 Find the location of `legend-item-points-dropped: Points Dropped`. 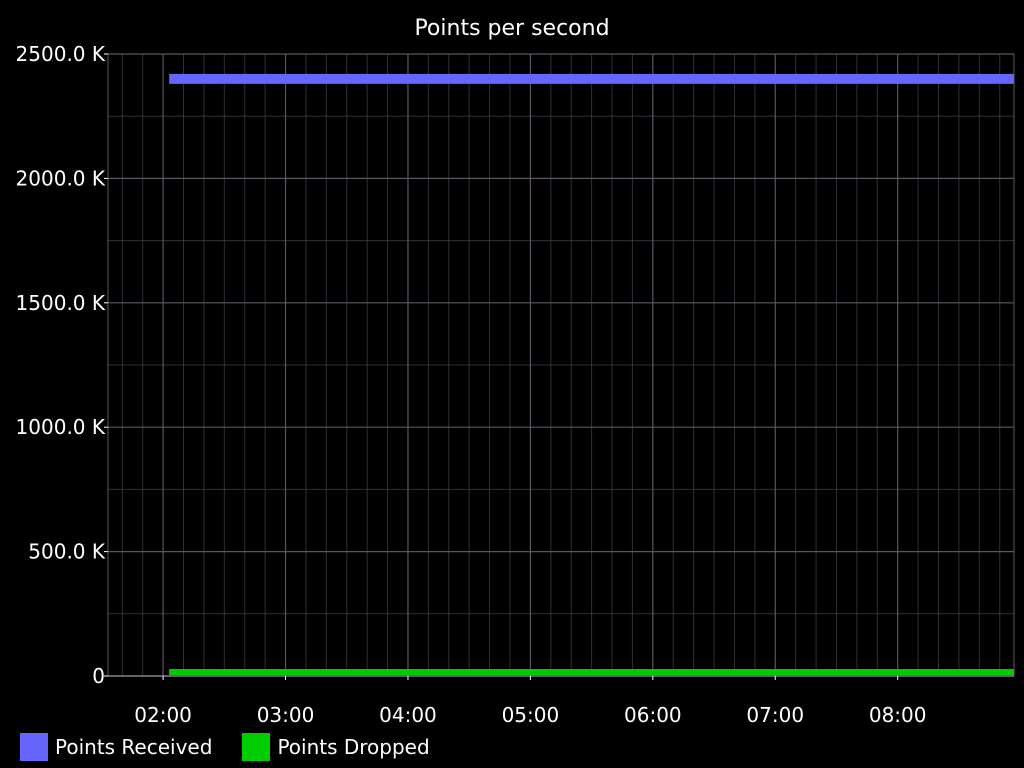

legend-item-points-dropped: Points Dropped is located at coordinates (336, 747).